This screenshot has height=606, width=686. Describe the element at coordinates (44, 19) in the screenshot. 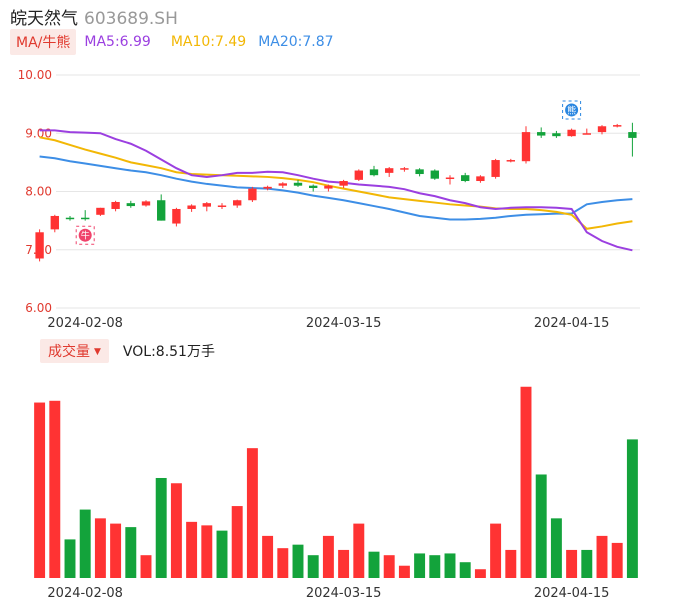

I see `stock-name: 皖天然气` at that location.